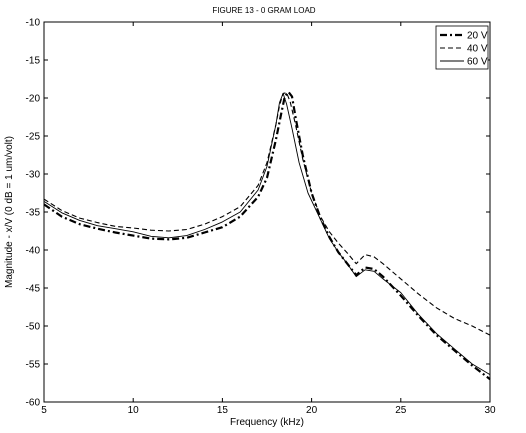 The image size is (526, 433). Describe the element at coordinates (33, 175) in the screenshot. I see `y-tick-label: -30` at that location.